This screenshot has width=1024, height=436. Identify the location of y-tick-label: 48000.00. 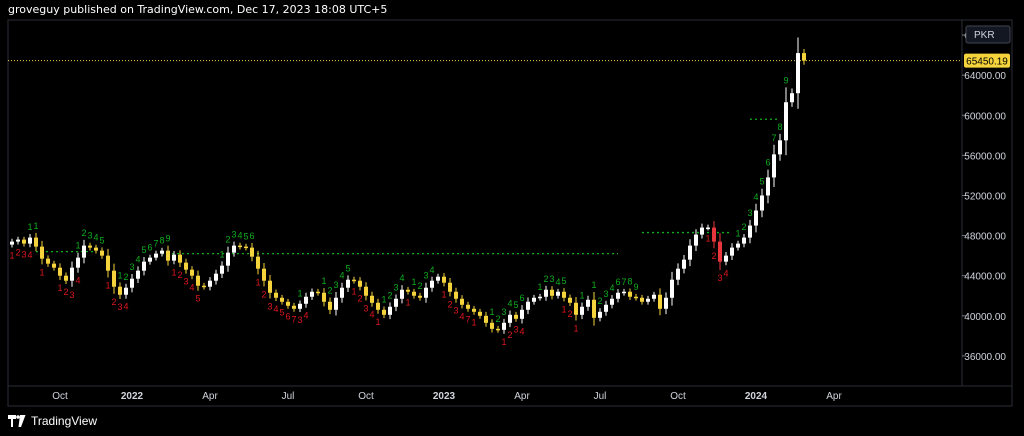
(985, 237).